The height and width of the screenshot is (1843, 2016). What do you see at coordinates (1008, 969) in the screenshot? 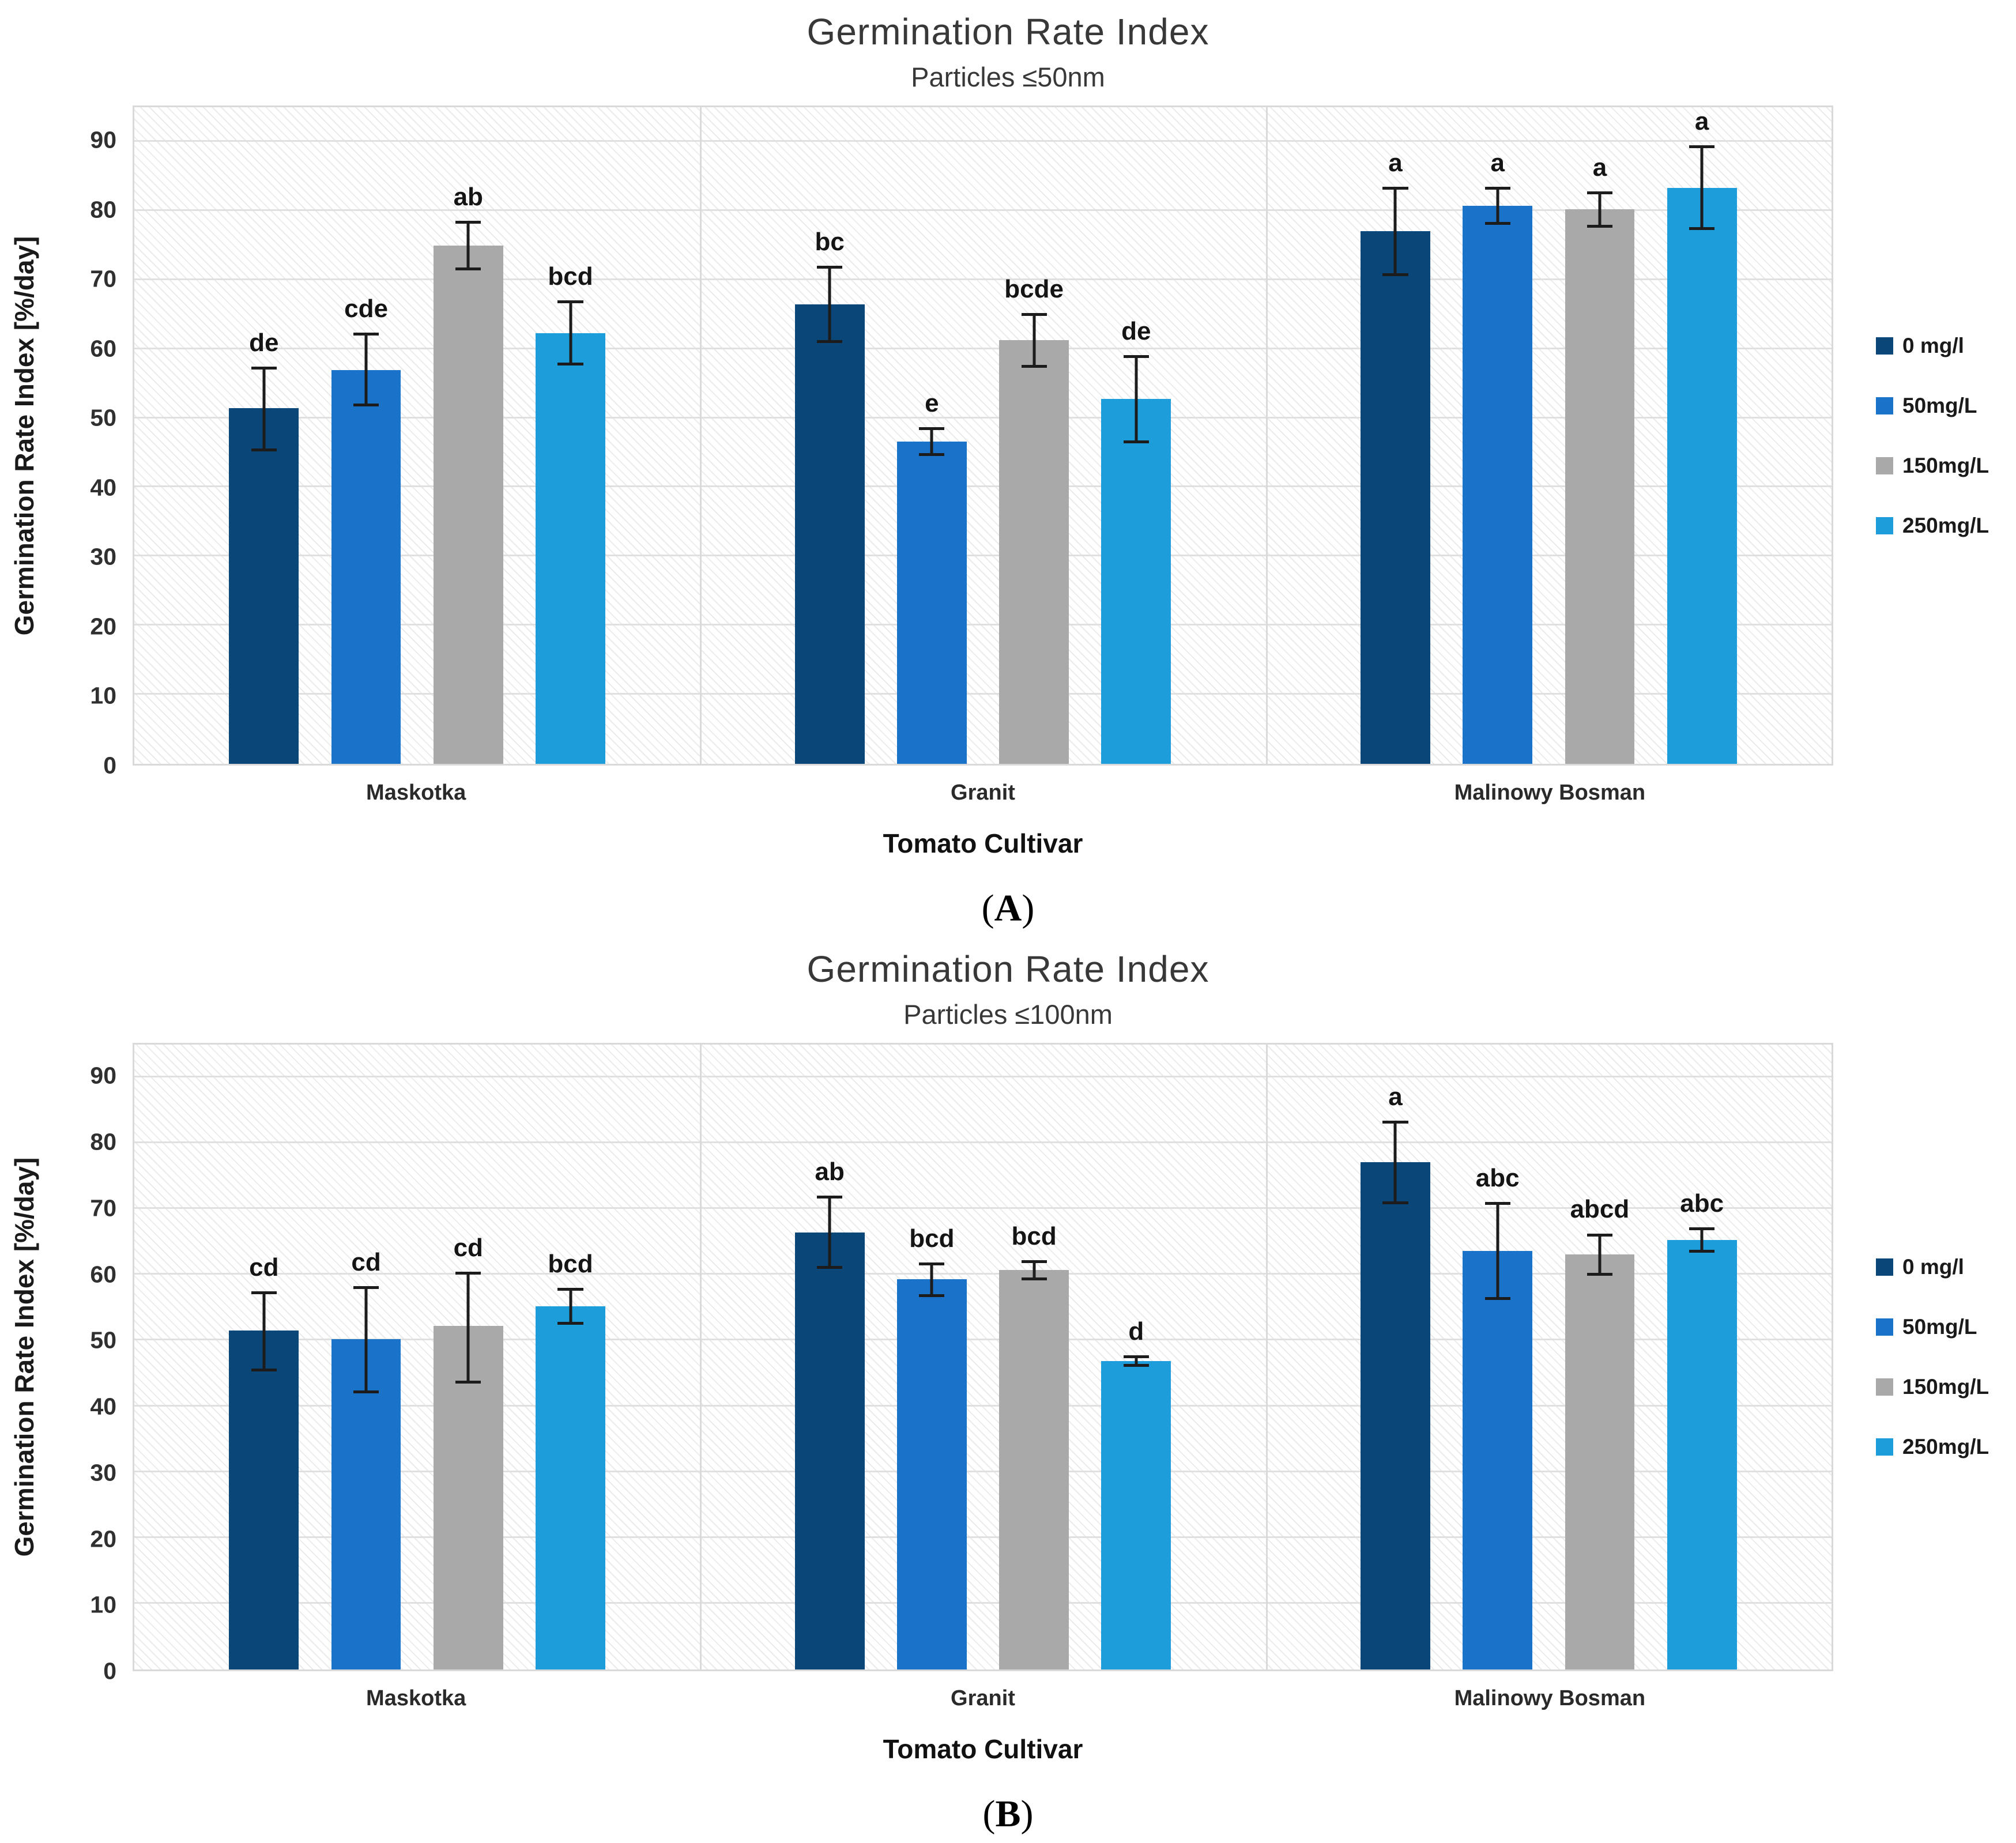
I see `chart-title: Germination Rate Index` at bounding box center [1008, 969].